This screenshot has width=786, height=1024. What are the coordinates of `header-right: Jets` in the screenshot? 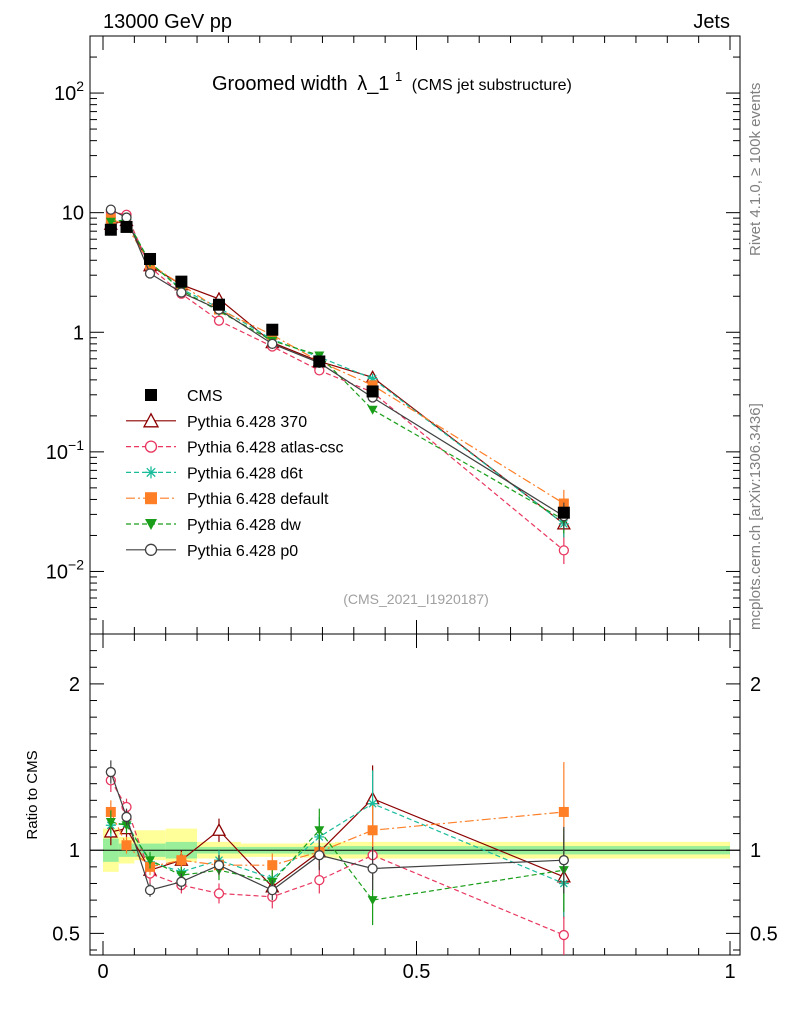 It's located at (711, 22).